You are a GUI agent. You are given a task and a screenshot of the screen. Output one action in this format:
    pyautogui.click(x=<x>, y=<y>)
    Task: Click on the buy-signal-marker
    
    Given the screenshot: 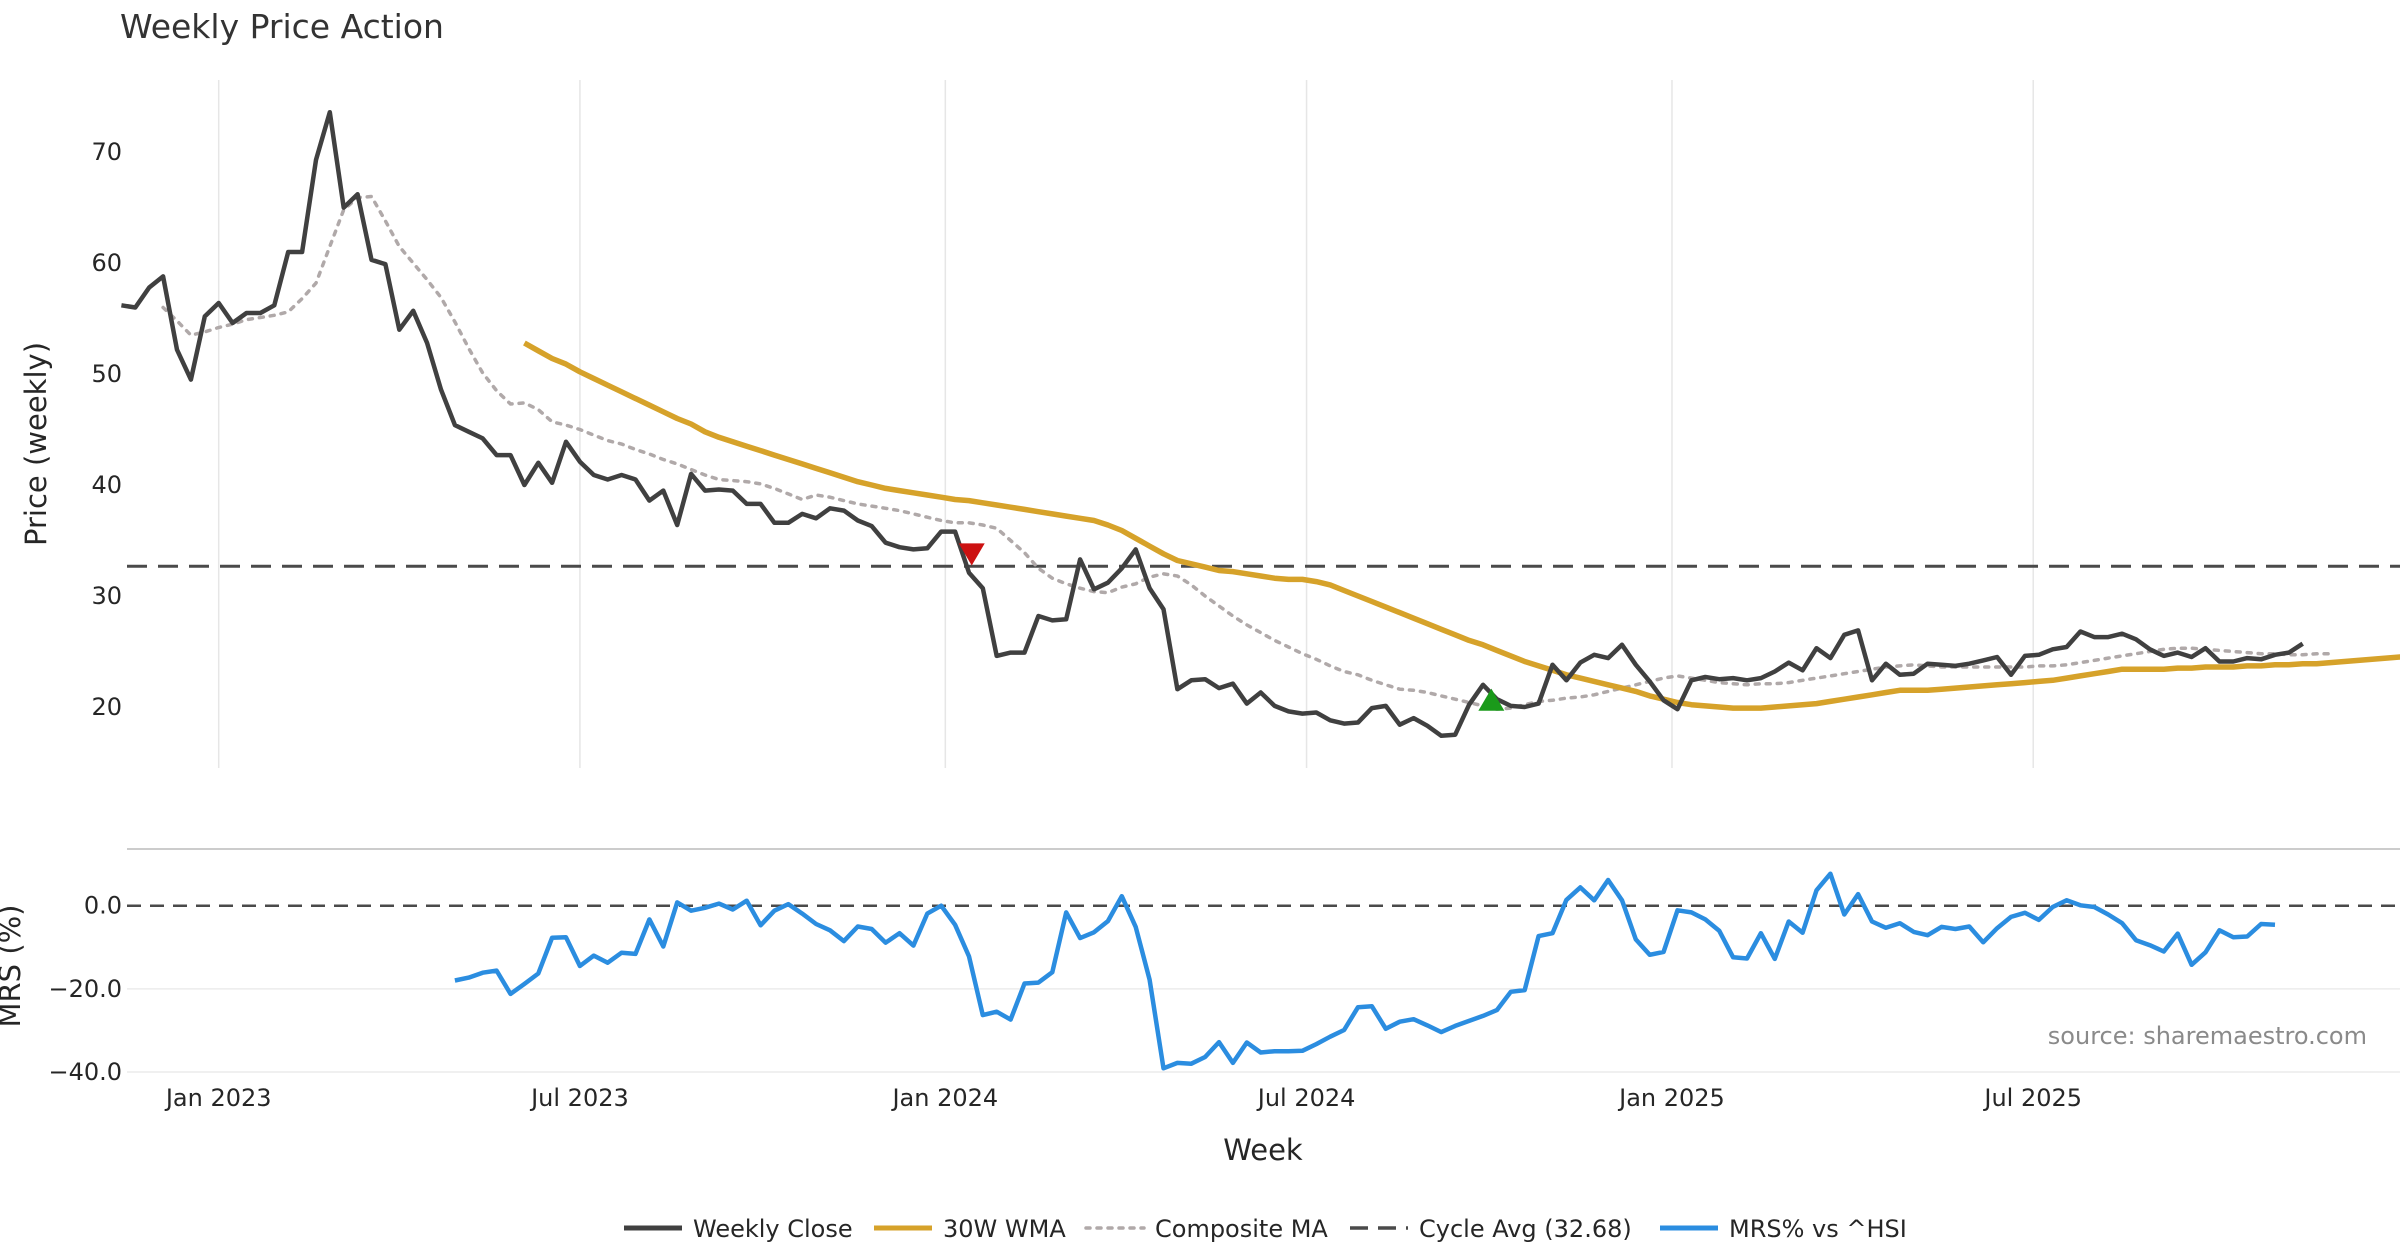 What is the action you would take?
    pyautogui.click(x=1491, y=699)
    